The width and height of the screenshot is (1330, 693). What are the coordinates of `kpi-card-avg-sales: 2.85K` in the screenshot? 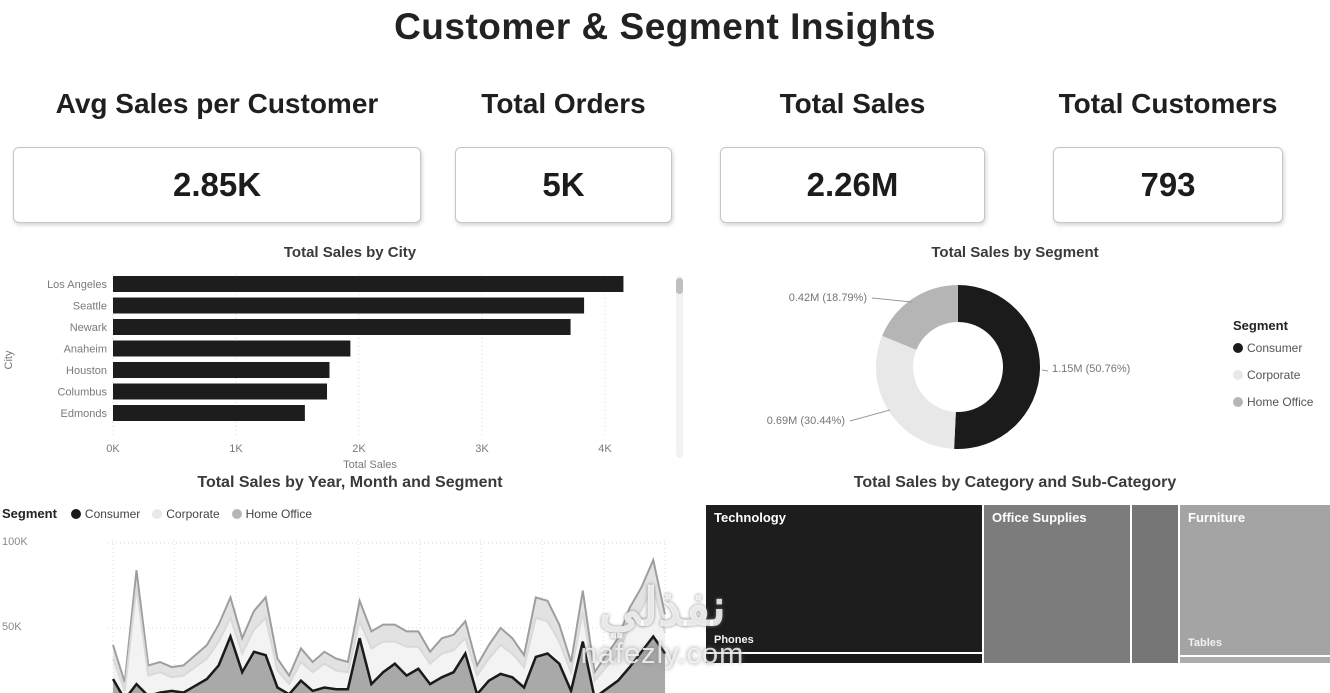 It's located at (217, 185).